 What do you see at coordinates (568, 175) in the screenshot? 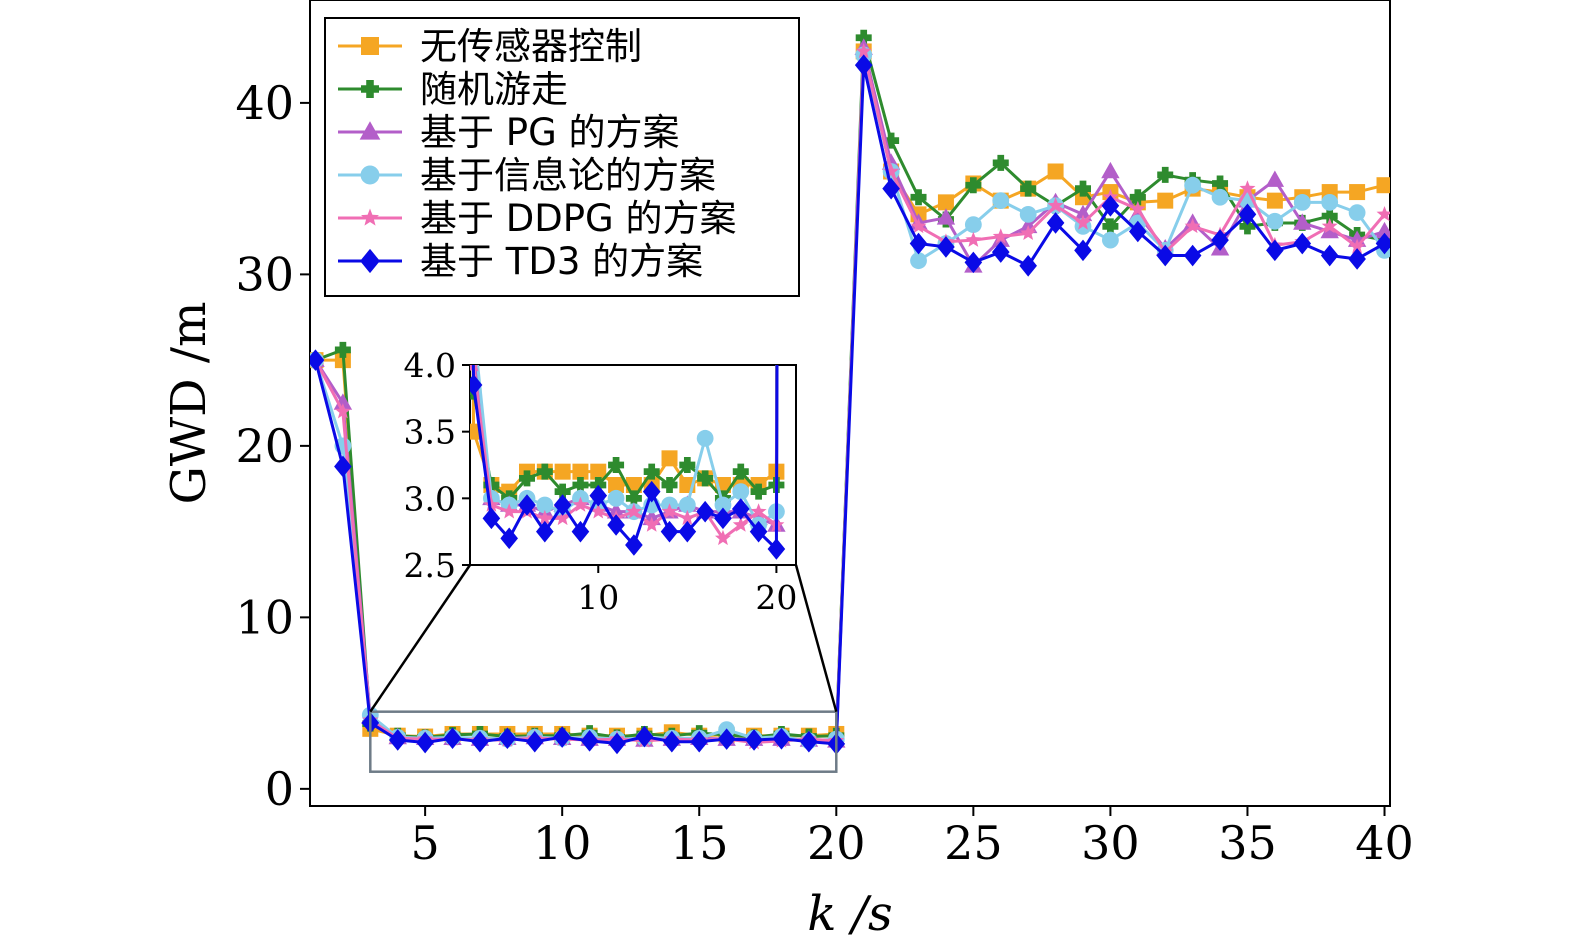
I see `legend-label: 基于信息论的方案` at bounding box center [568, 175].